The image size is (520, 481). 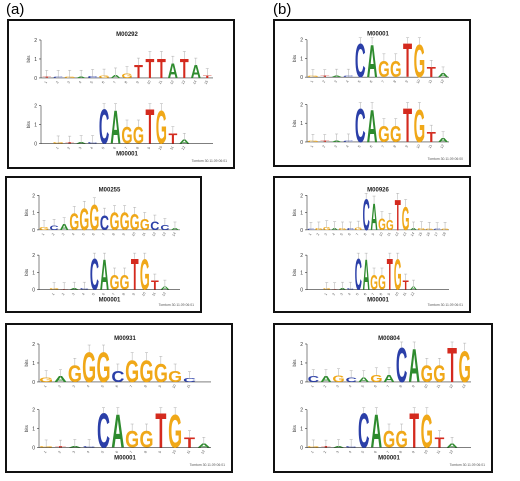 I want to click on a2-bottom-letter: G, so click(x=125, y=282).